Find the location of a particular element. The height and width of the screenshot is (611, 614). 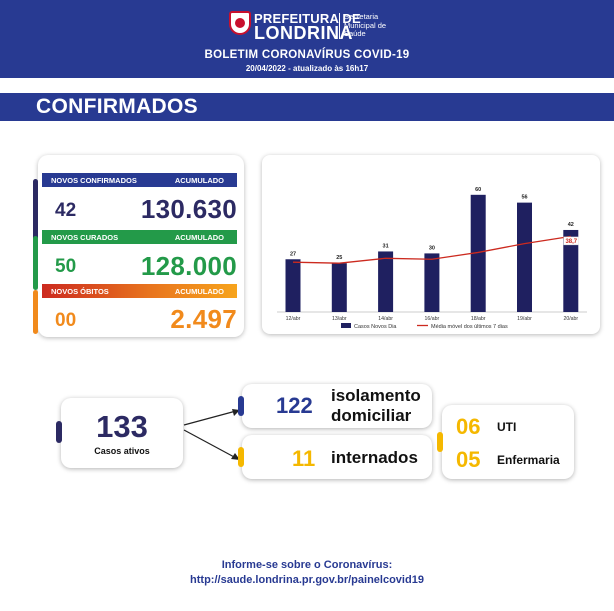

hospitalized-accent is located at coordinates (241, 457).